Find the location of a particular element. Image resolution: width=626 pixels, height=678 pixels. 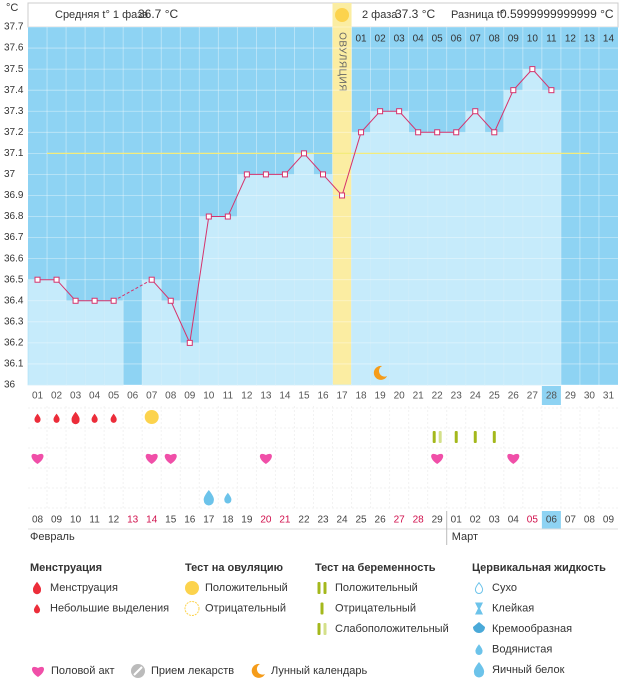

today-highlight is located at coordinates (551, 395).